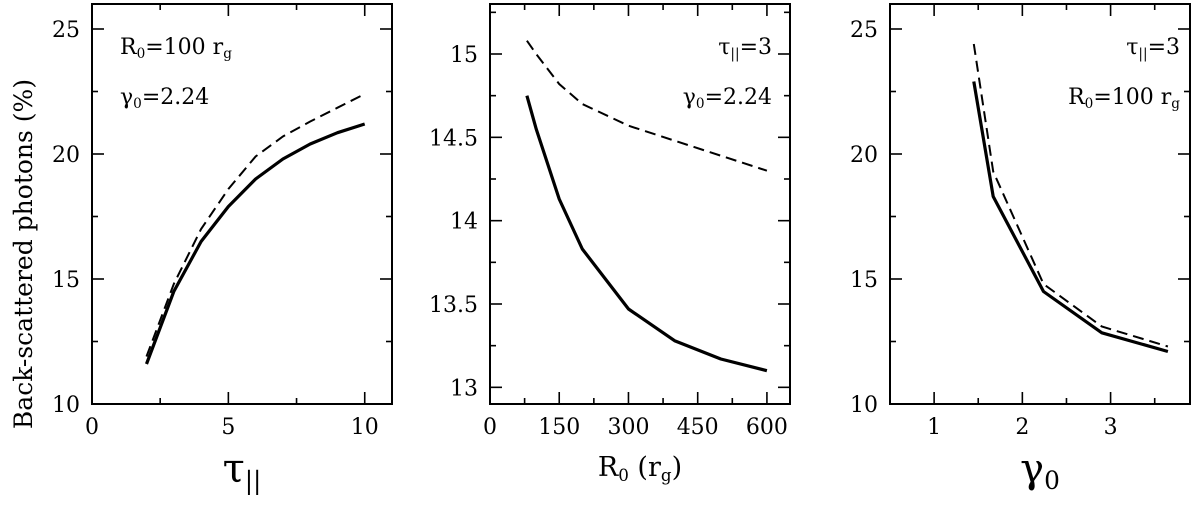  Describe the element at coordinates (1032, 469) in the screenshot. I see `x-axis-label-part: γ` at that location.